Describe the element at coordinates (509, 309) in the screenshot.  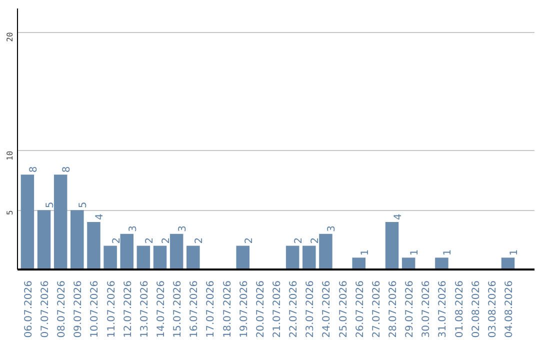
I see `x-tick-label: 04.08.2026` at that location.